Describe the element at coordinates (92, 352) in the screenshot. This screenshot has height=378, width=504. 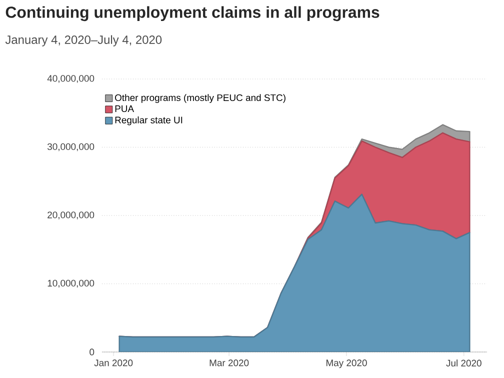
I see `y-tick-label: 0` at that location.